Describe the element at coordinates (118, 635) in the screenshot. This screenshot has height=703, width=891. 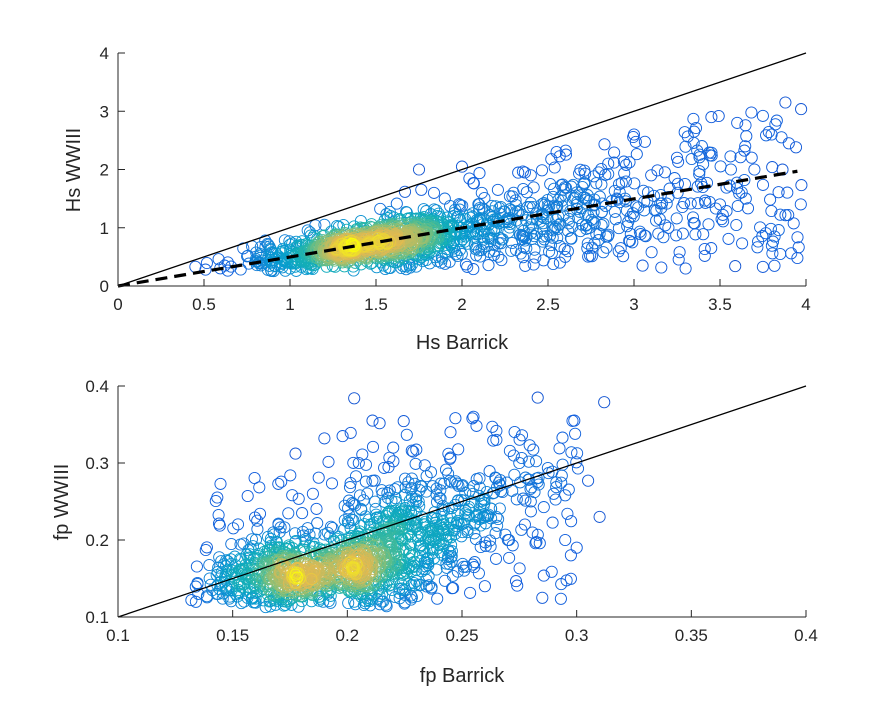
I see `fp-x-tick-label: 0.1` at that location.